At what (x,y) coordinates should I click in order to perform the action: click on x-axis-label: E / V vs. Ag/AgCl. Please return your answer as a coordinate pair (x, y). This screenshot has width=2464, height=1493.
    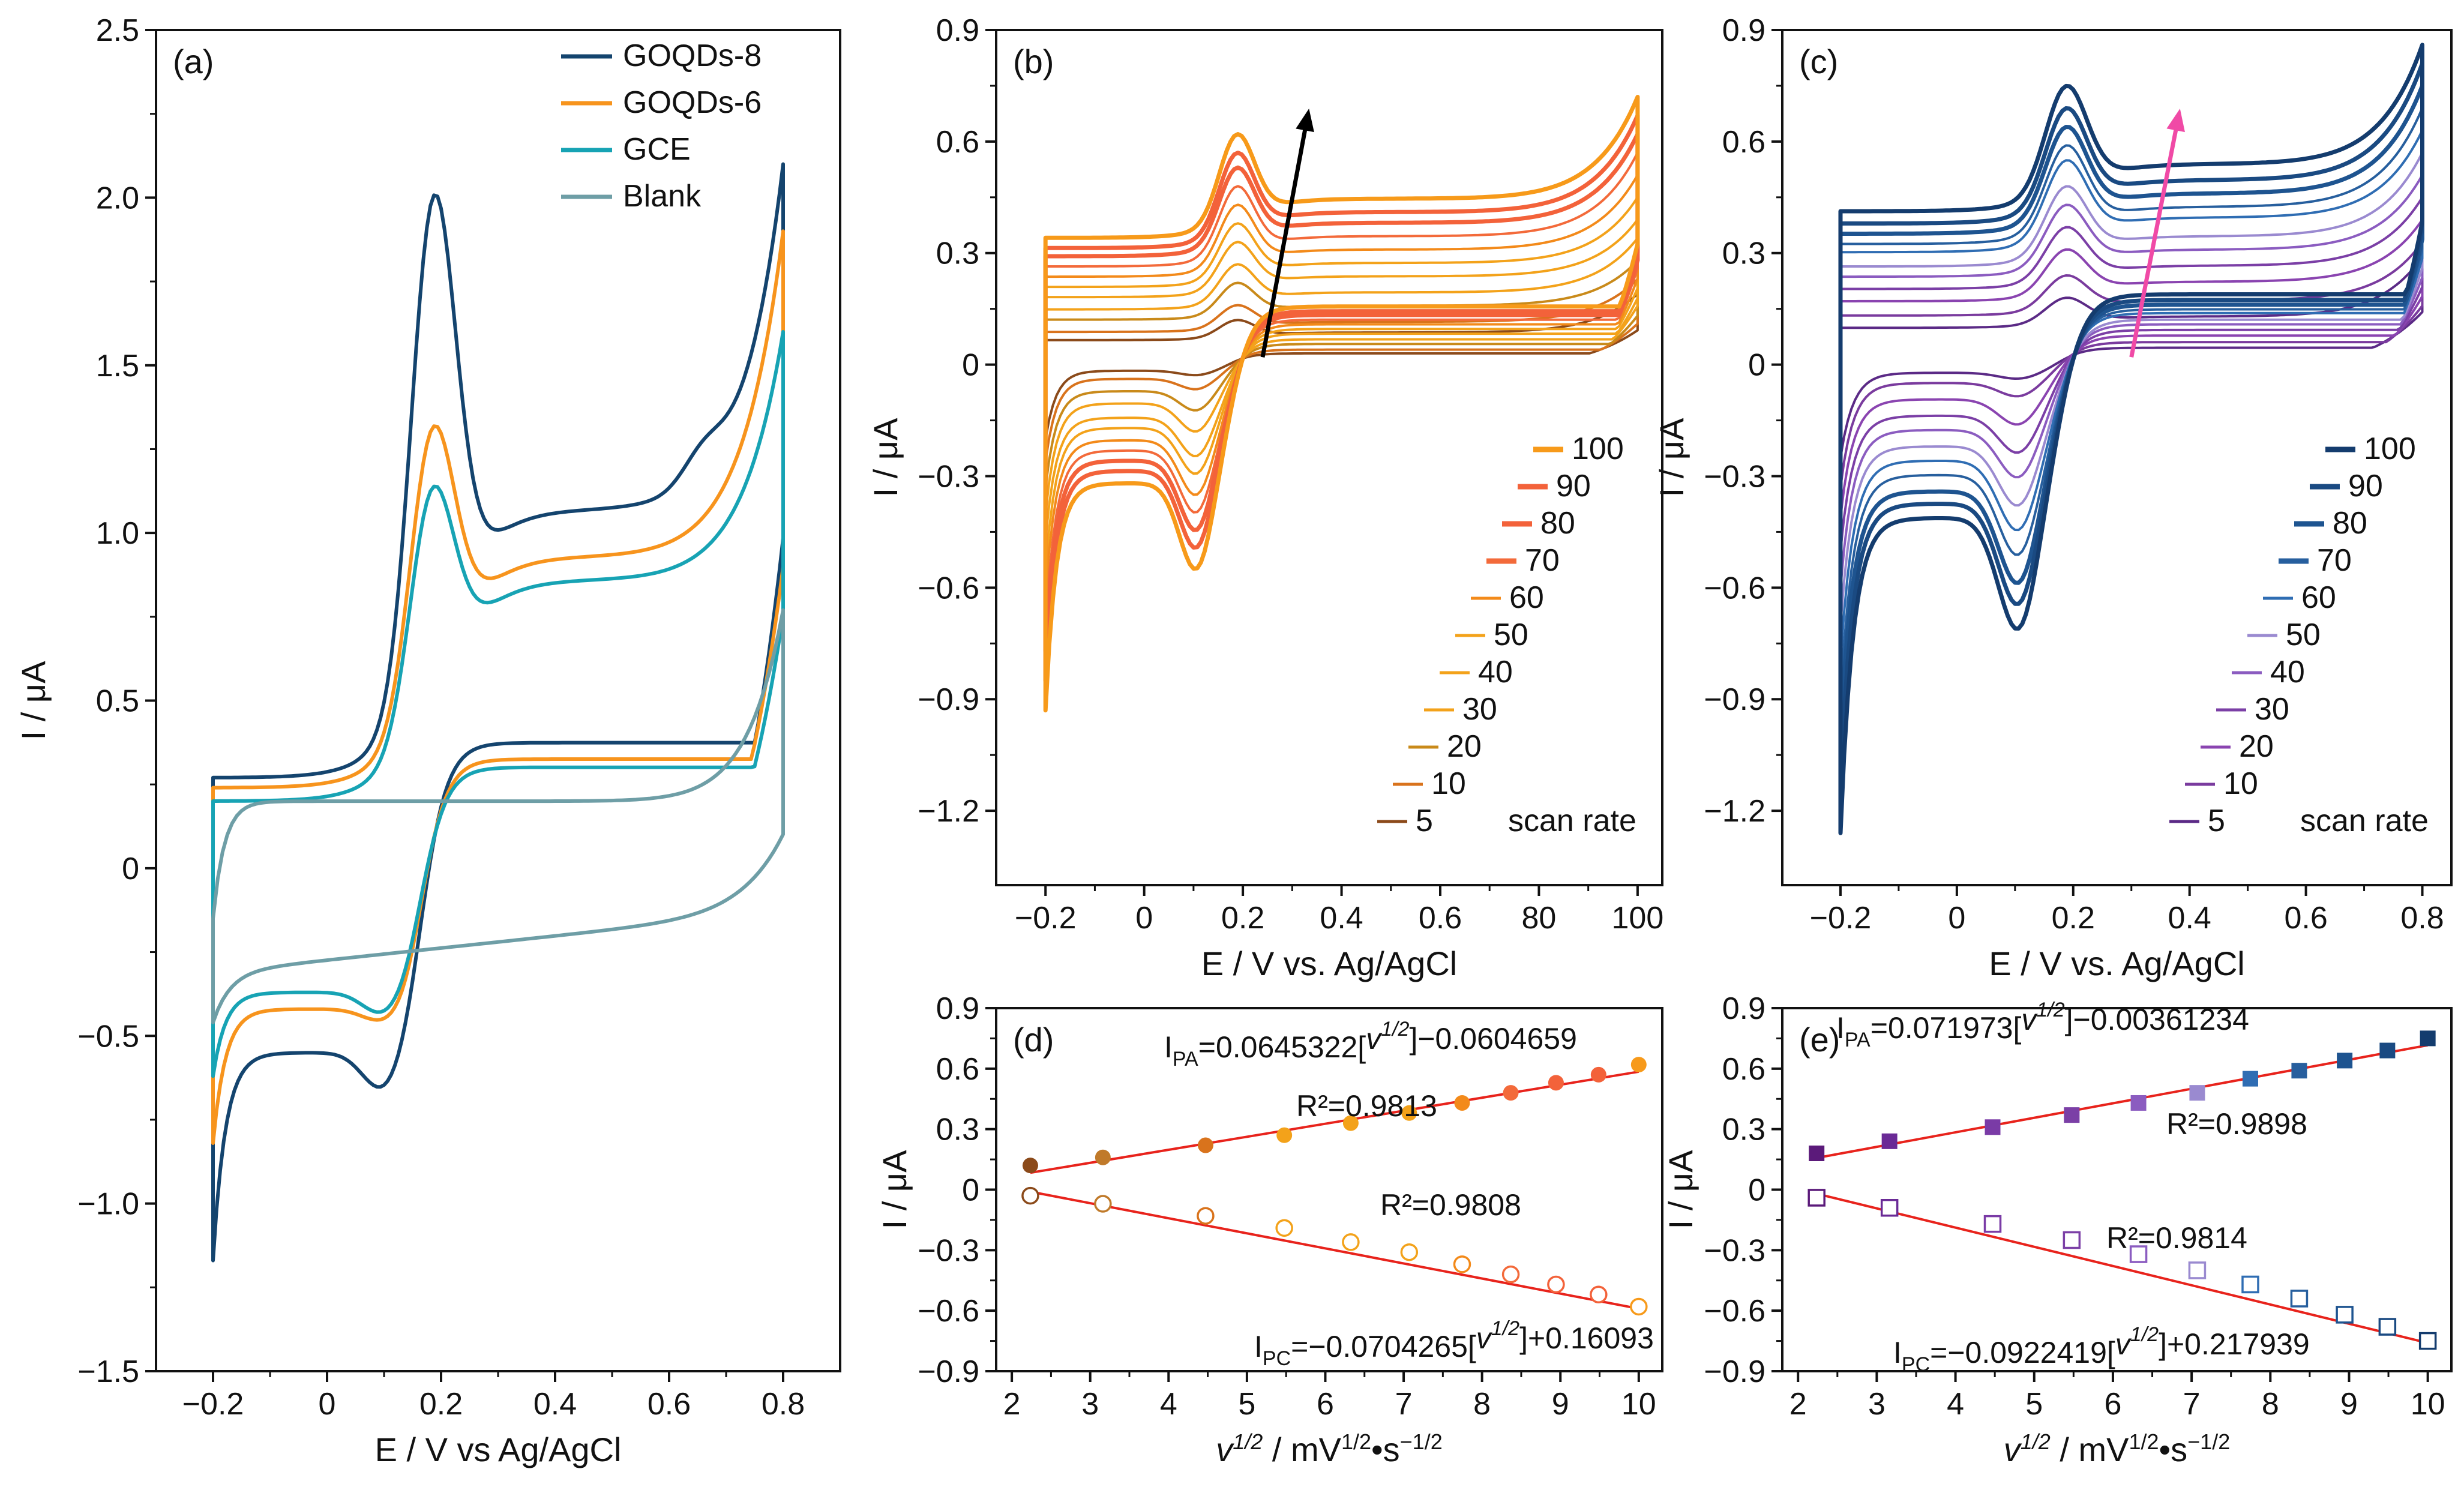
    Looking at the image, I should click on (2116, 963).